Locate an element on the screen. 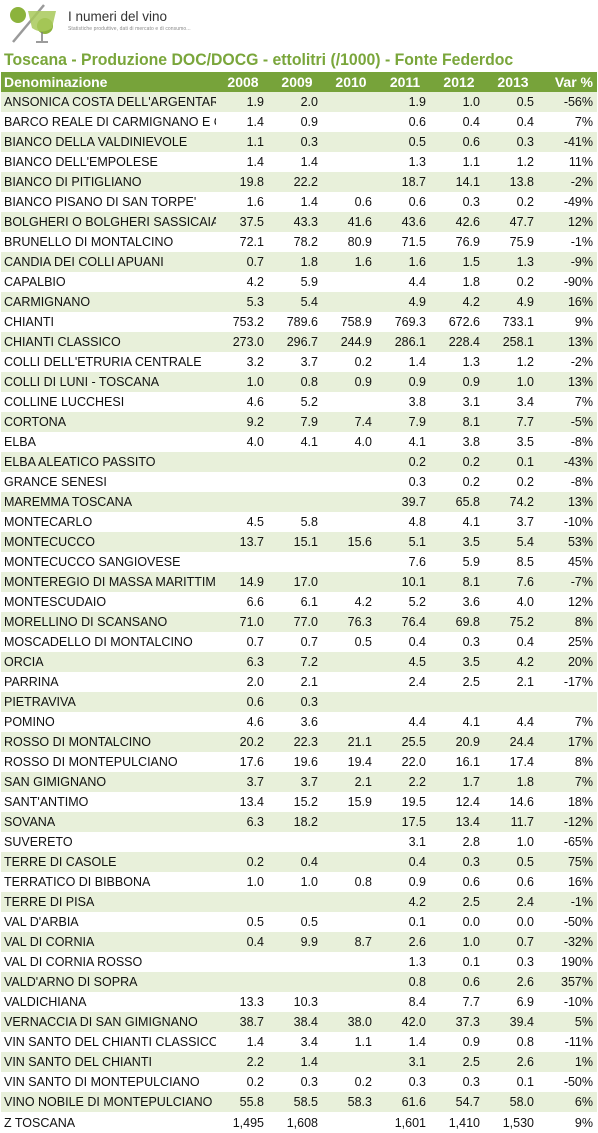 This screenshot has height=1133, width=598. cell-var: 5% is located at coordinates (568, 1022).